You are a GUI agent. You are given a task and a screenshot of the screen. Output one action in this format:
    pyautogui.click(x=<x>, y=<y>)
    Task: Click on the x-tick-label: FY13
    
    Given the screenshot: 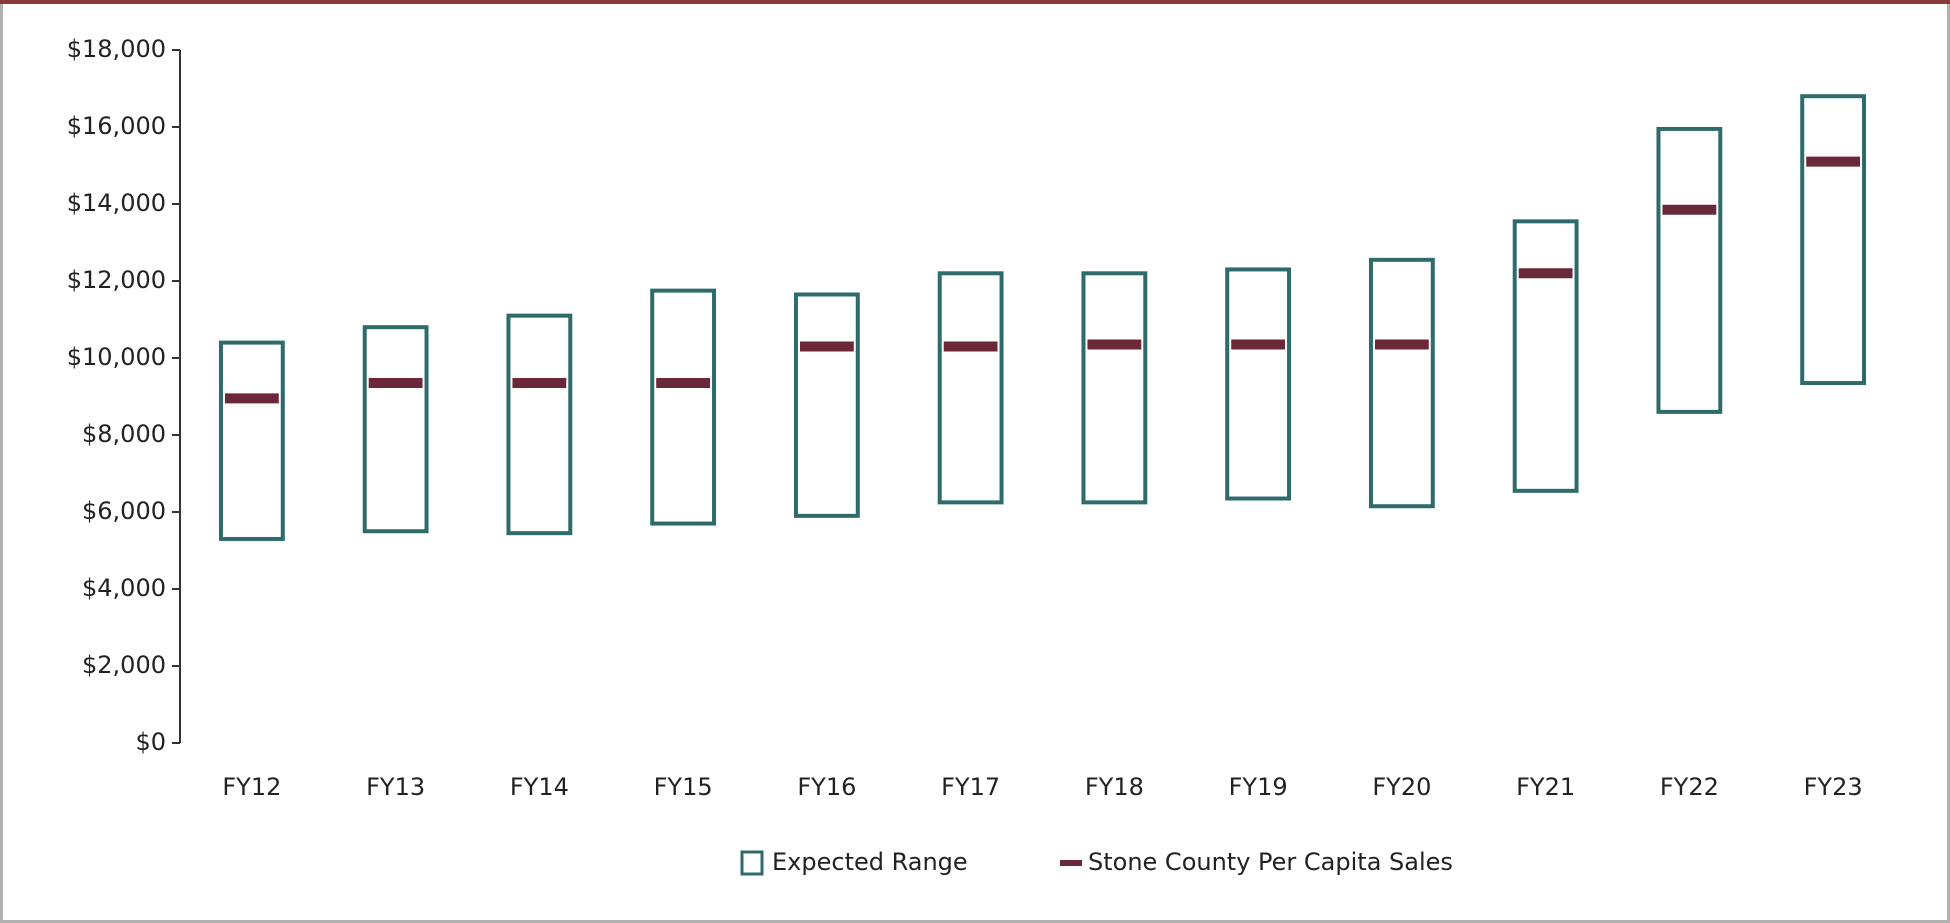 What is the action you would take?
    pyautogui.click(x=395, y=787)
    